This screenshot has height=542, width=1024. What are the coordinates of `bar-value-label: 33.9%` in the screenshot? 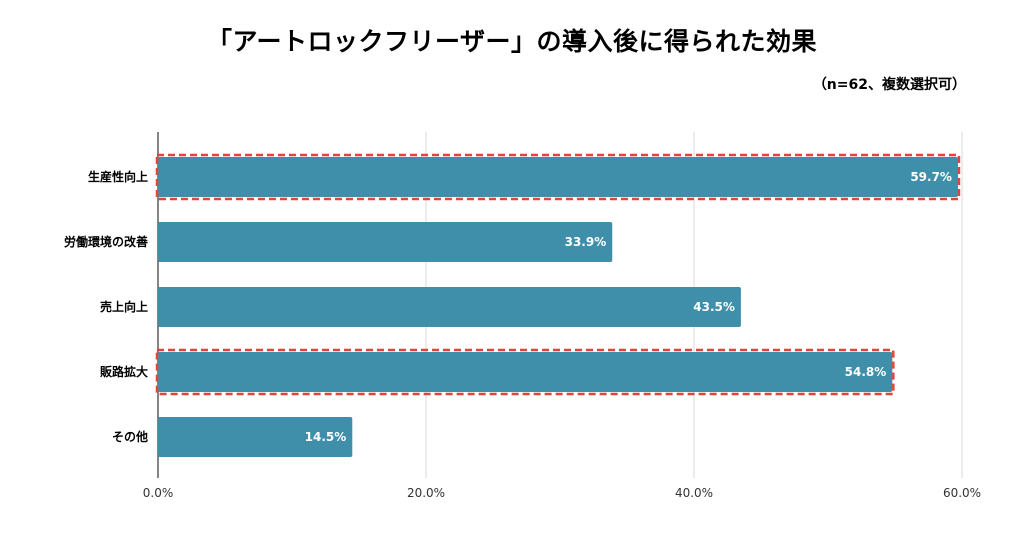 It's located at (586, 242).